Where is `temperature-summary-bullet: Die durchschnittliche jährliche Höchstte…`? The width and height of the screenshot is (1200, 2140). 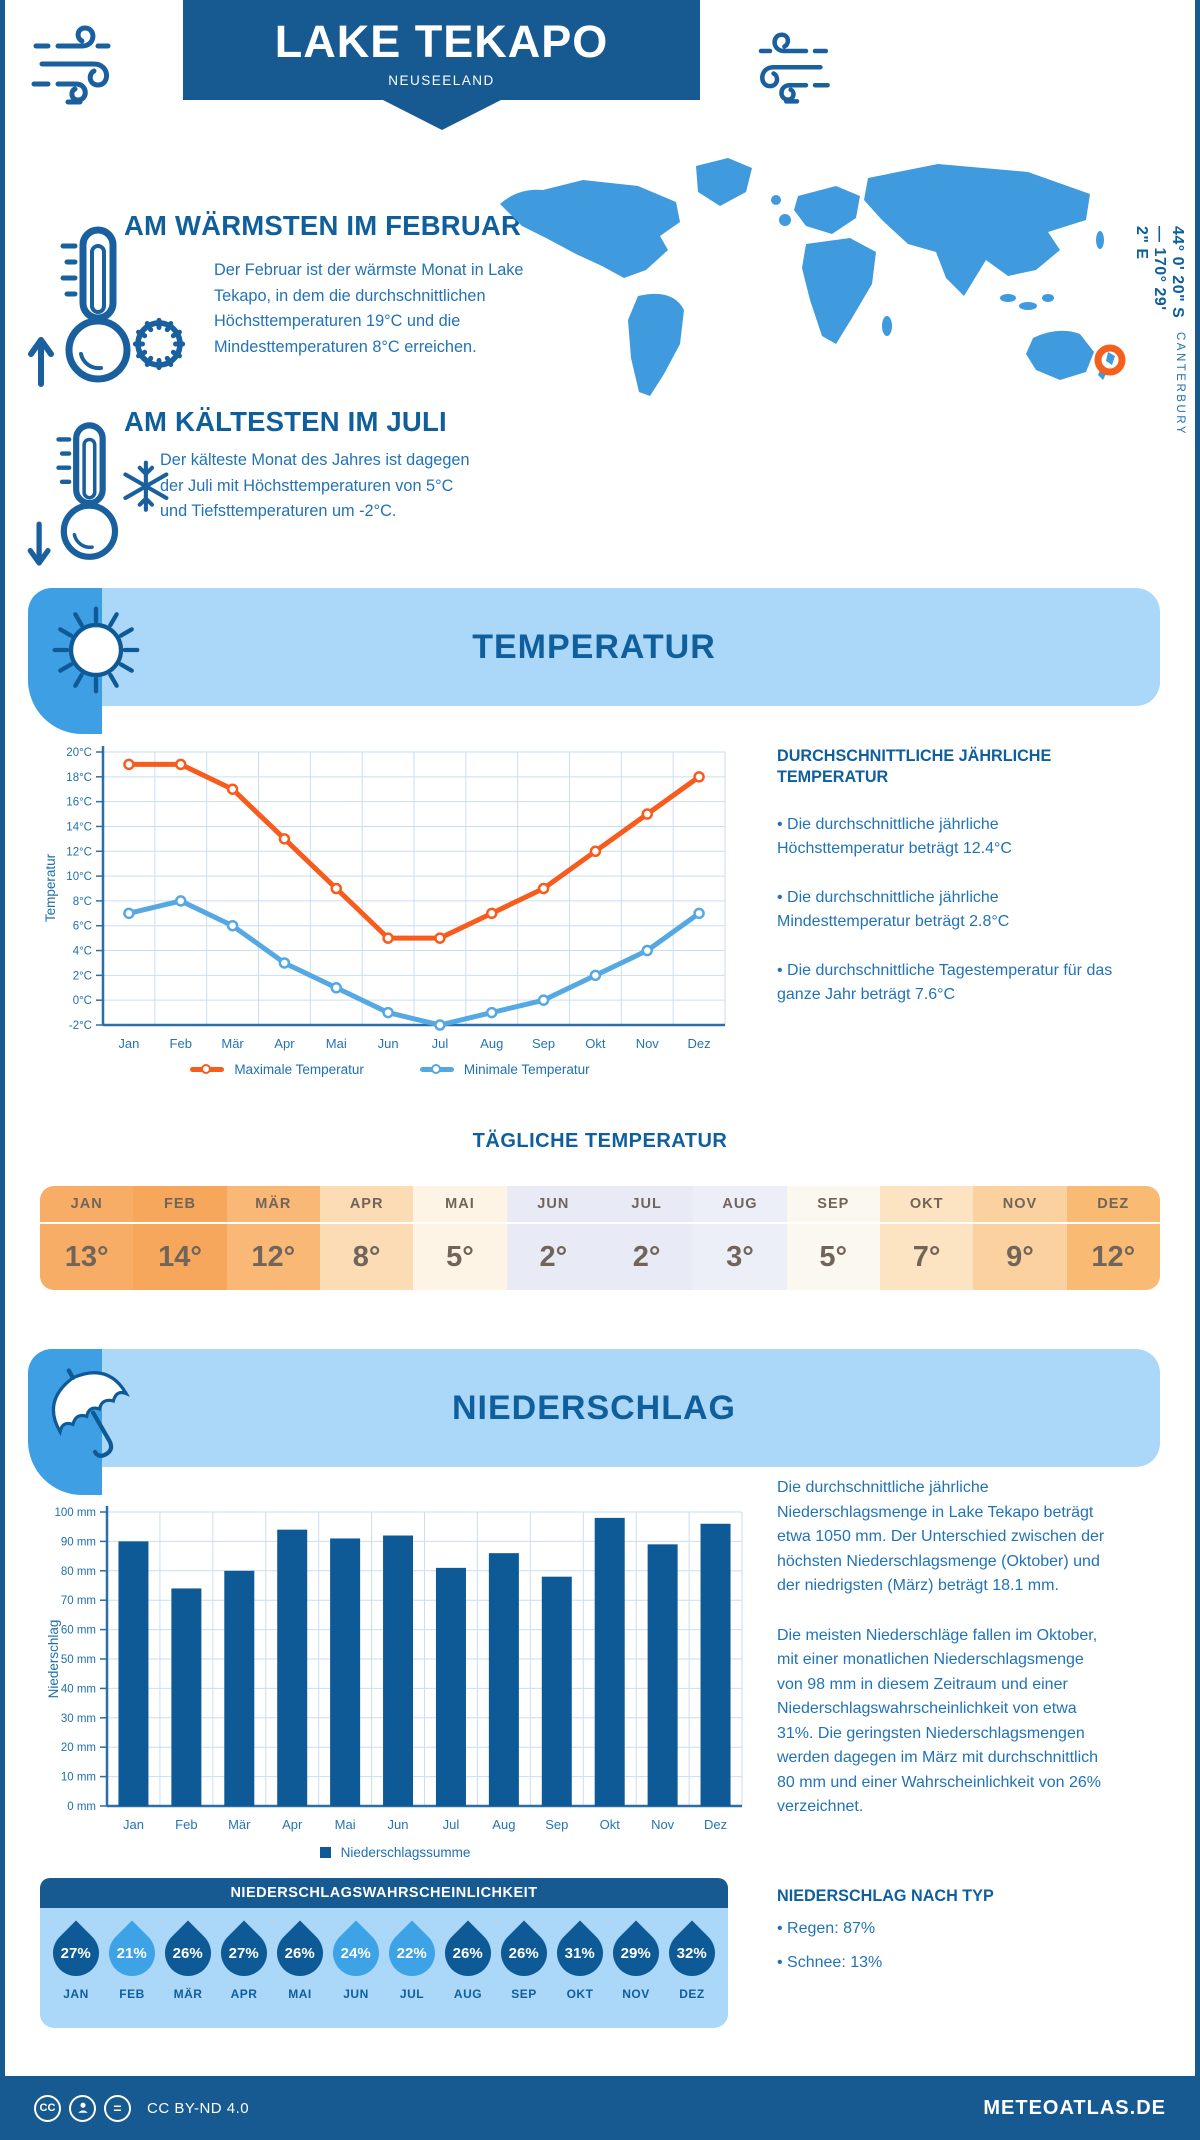
temperature-summary-bullet: Die durchschnittliche jährliche Höchstte… is located at coordinates (945, 837).